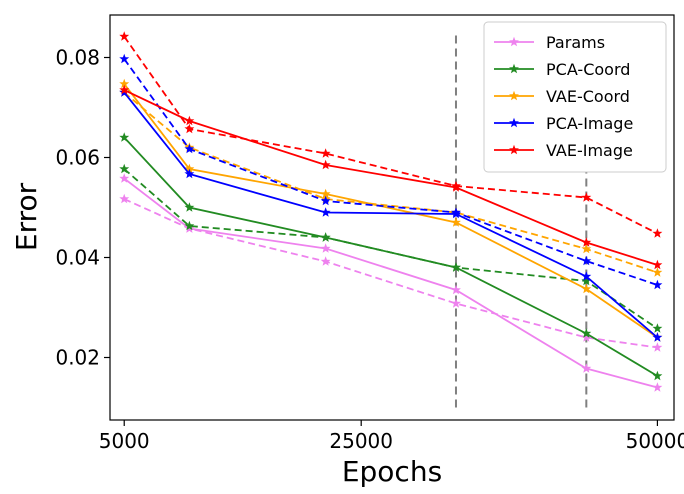 Image resolution: width=684 pixels, height=494 pixels. I want to click on x-axis-label: Epochs, so click(392, 471).